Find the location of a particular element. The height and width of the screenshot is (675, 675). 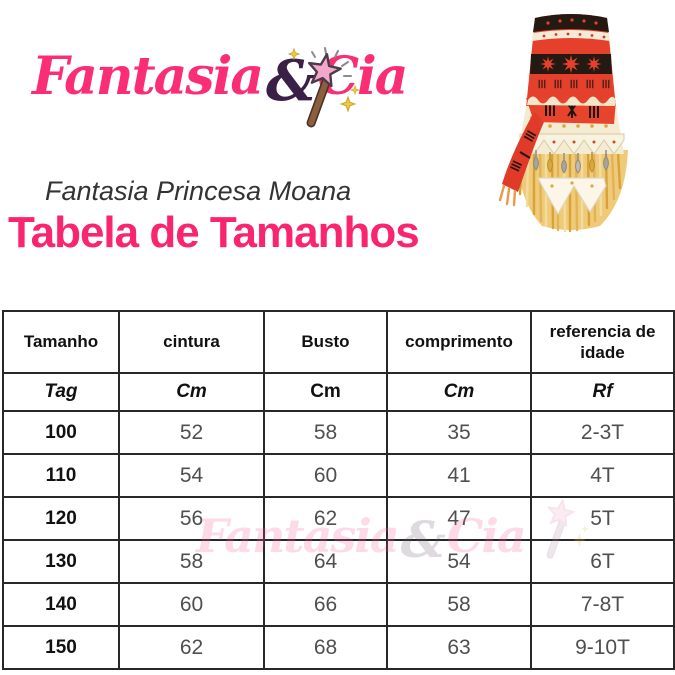

size-label: 140 is located at coordinates (61, 604).